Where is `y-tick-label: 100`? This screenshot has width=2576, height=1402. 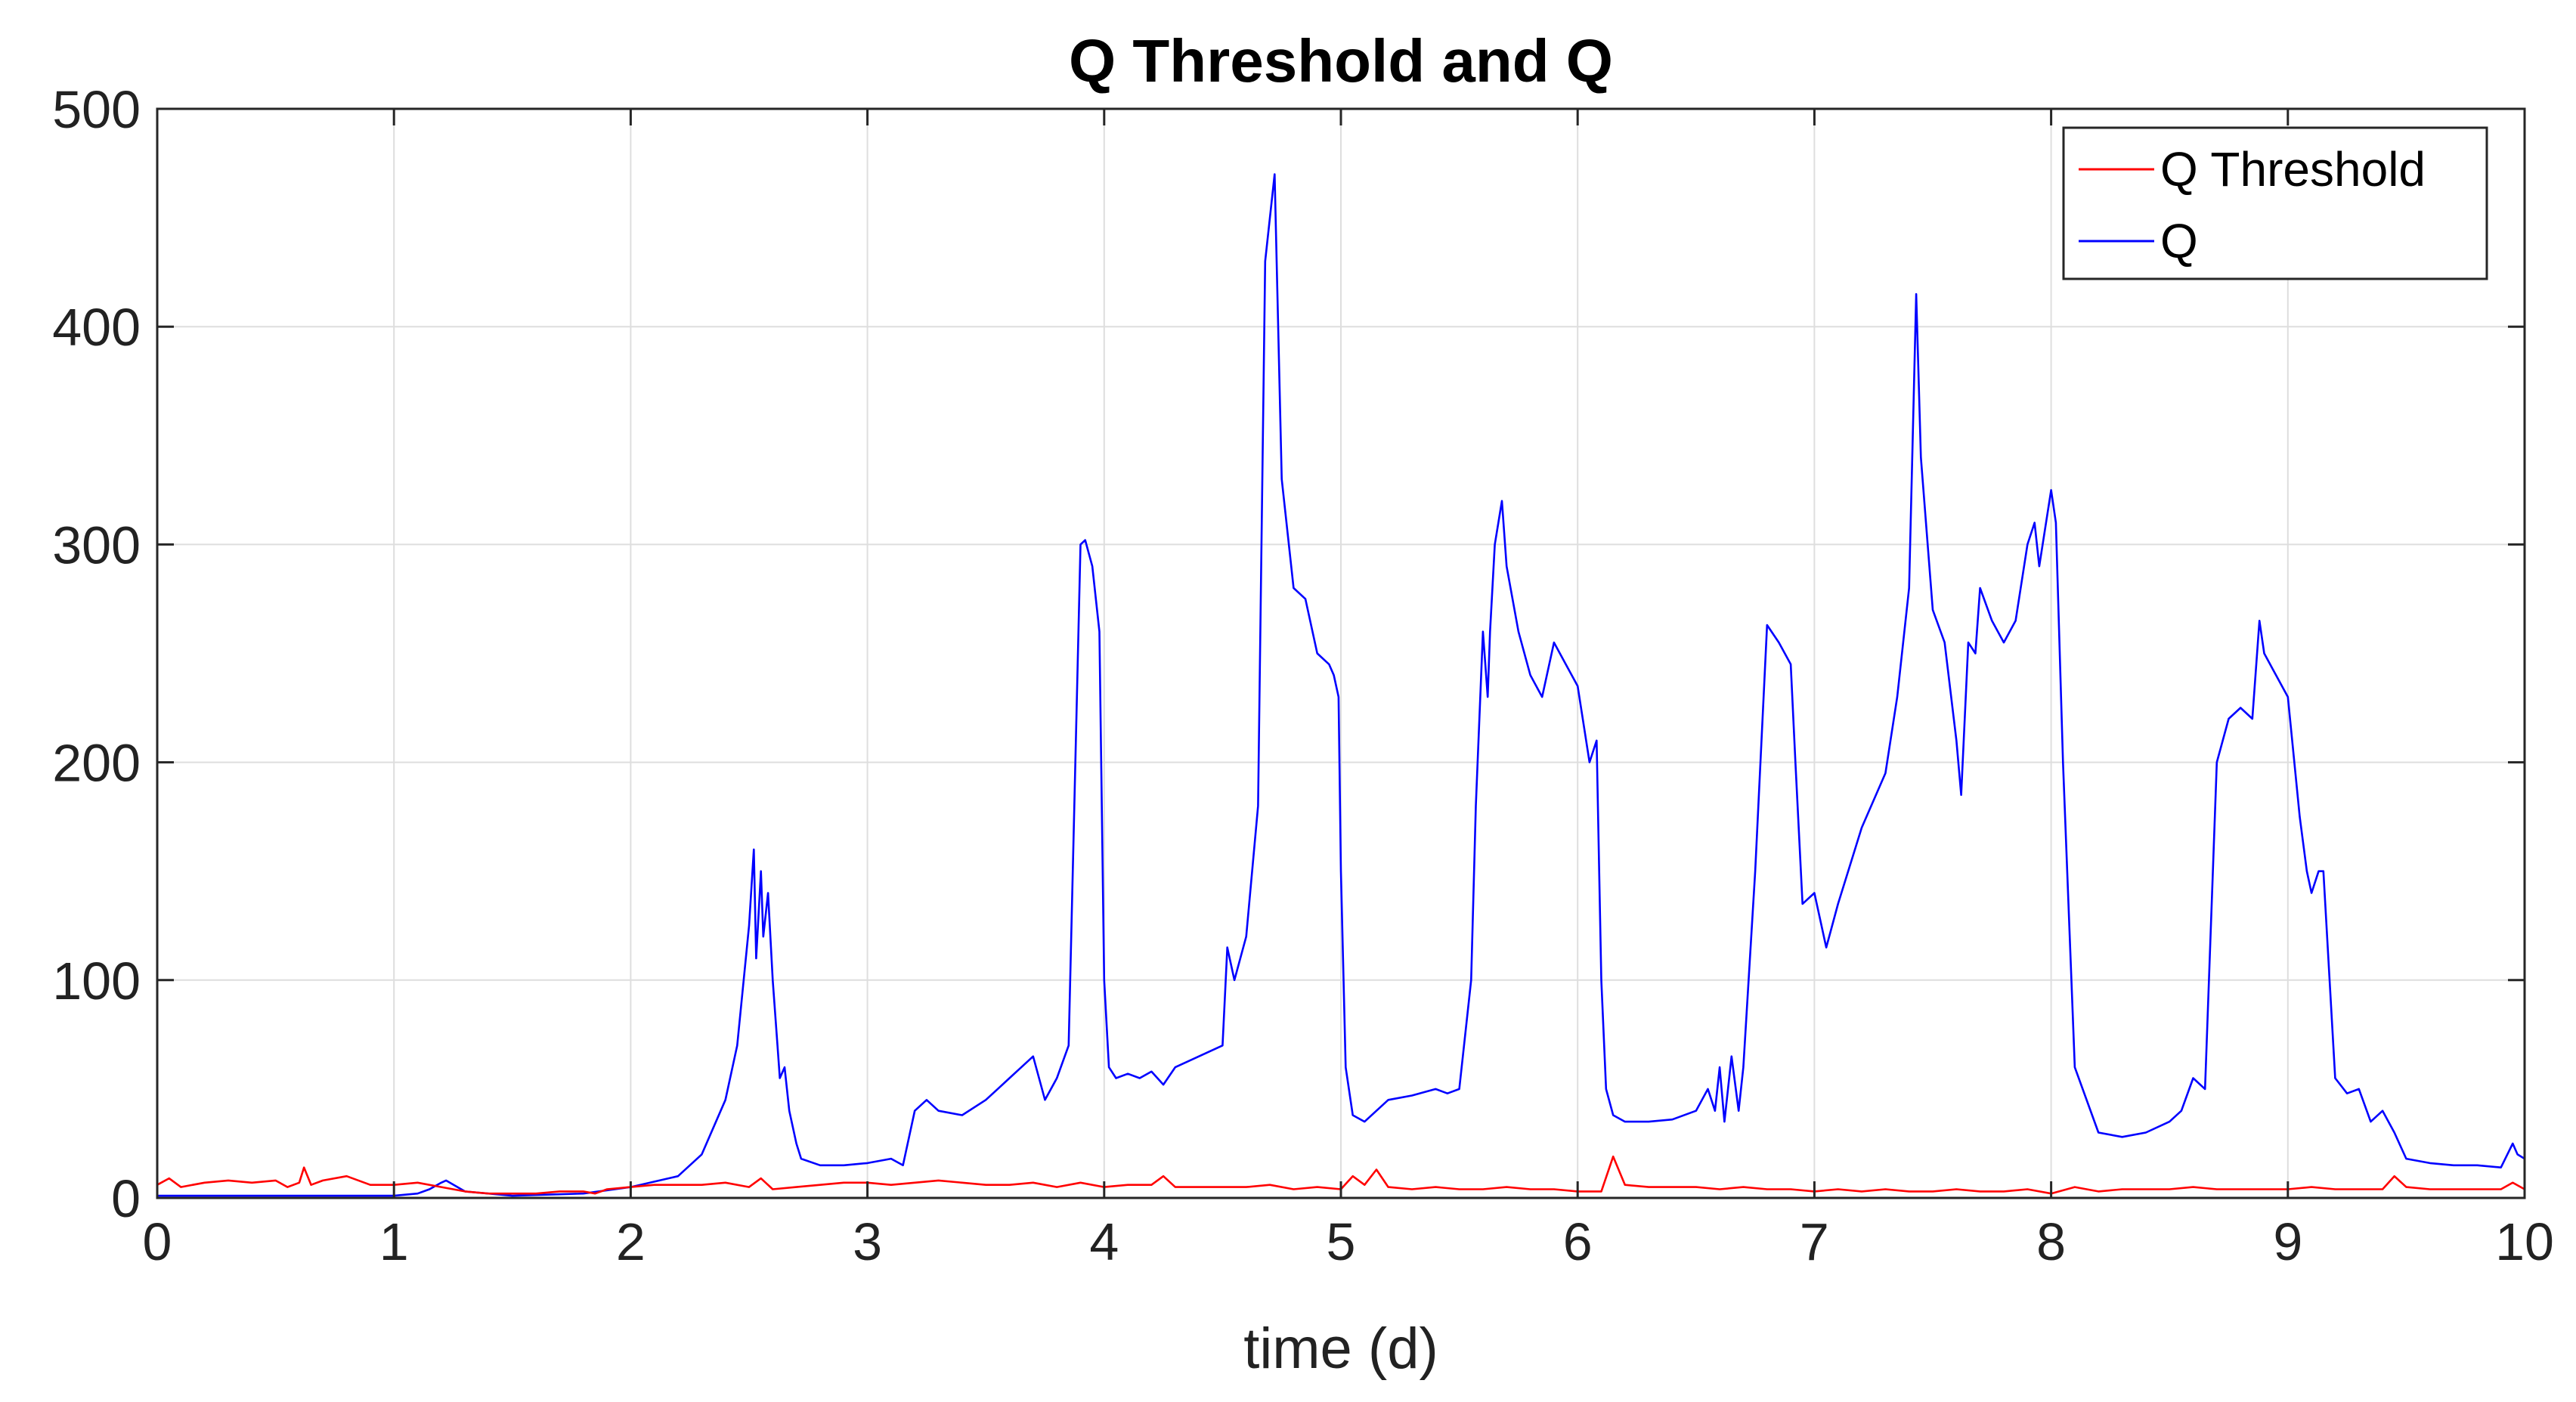 y-tick-label: 100 is located at coordinates (96, 981).